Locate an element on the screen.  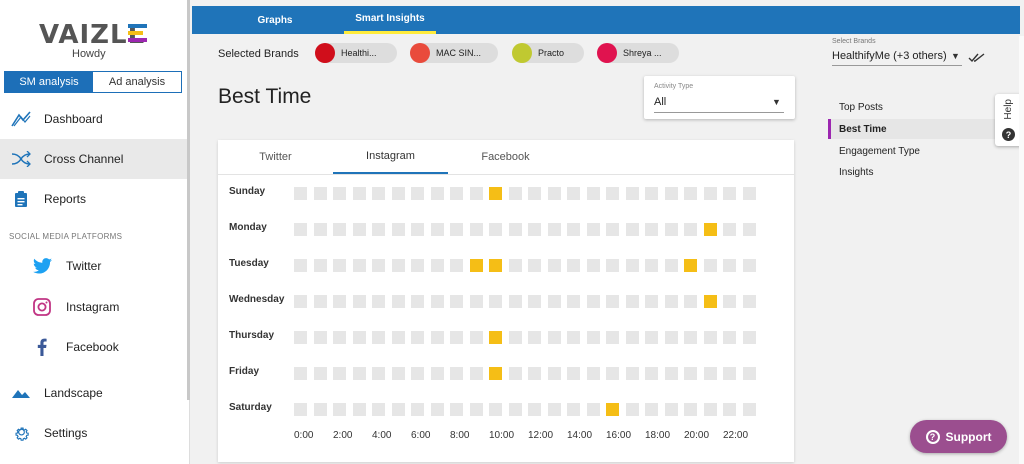
nav-cross-channel: Cross Channel is located at coordinates (94, 159).